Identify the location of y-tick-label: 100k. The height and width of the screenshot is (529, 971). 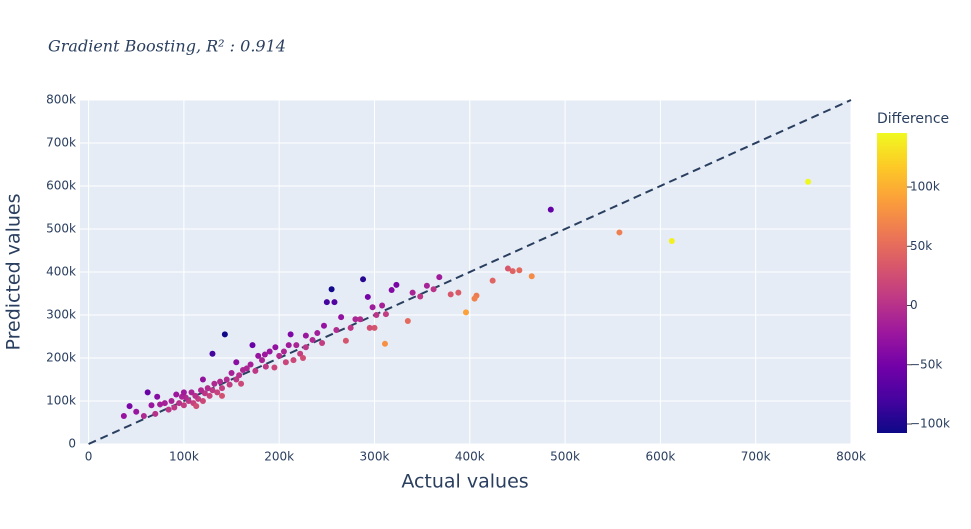
(61, 401).